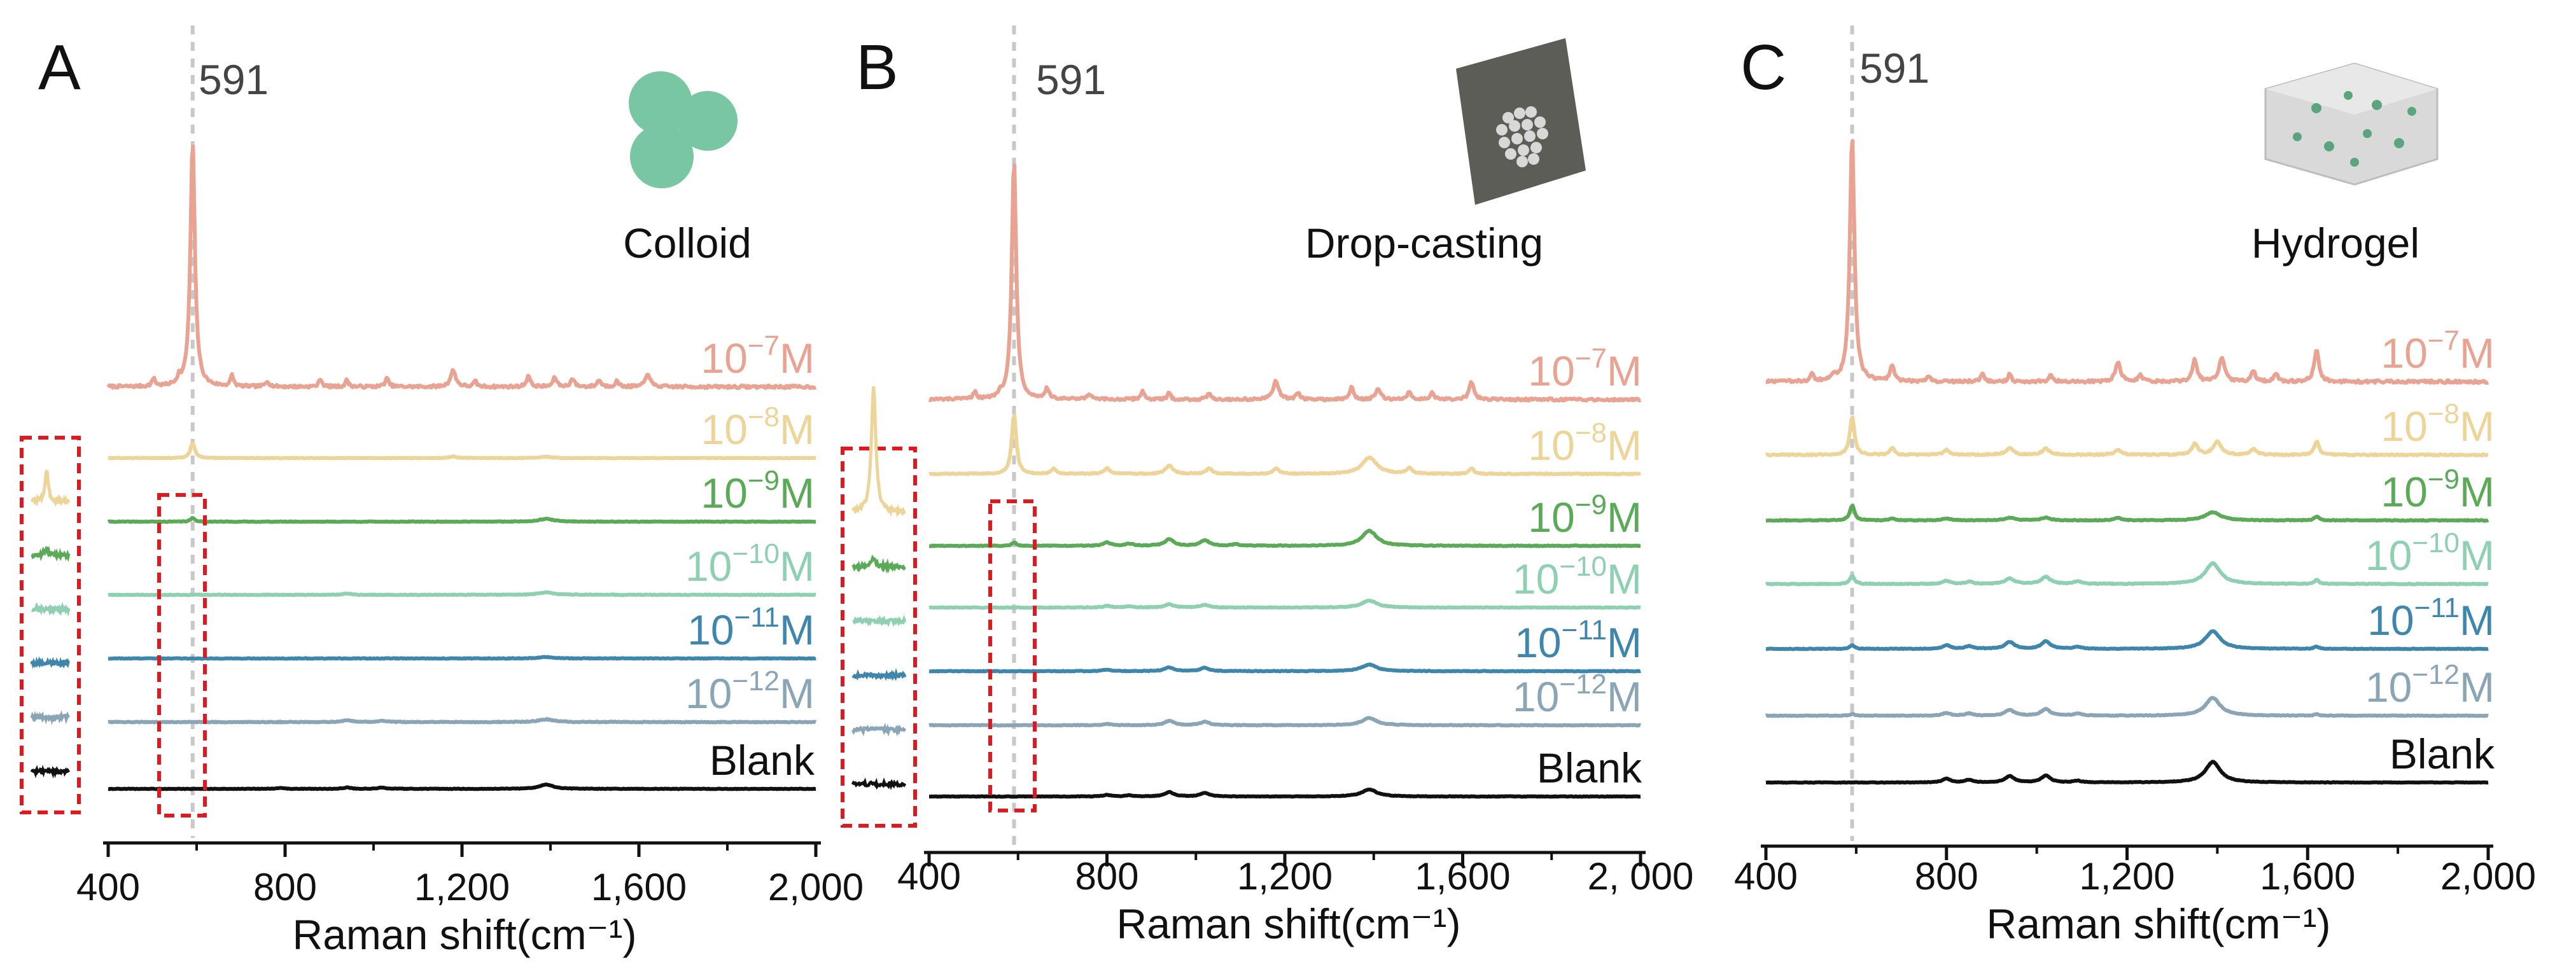  Describe the element at coordinates (1424, 243) in the screenshot. I see `icon-label: Drop-casting` at that location.